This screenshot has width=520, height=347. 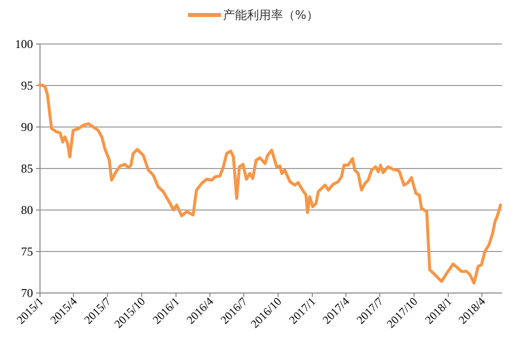 What do you see at coordinates (27, 293) in the screenshot?
I see `y-tick-label: 70` at bounding box center [27, 293].